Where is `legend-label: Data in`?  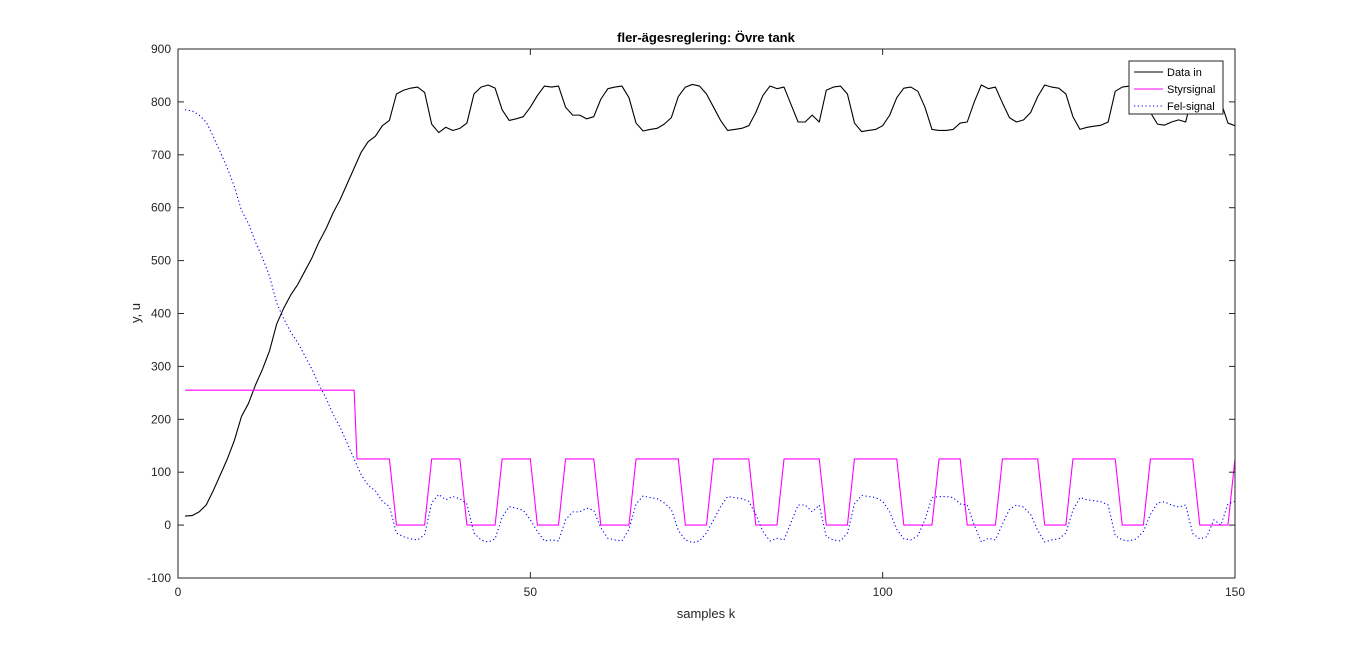 legend-label: Data in is located at coordinates (1184, 73).